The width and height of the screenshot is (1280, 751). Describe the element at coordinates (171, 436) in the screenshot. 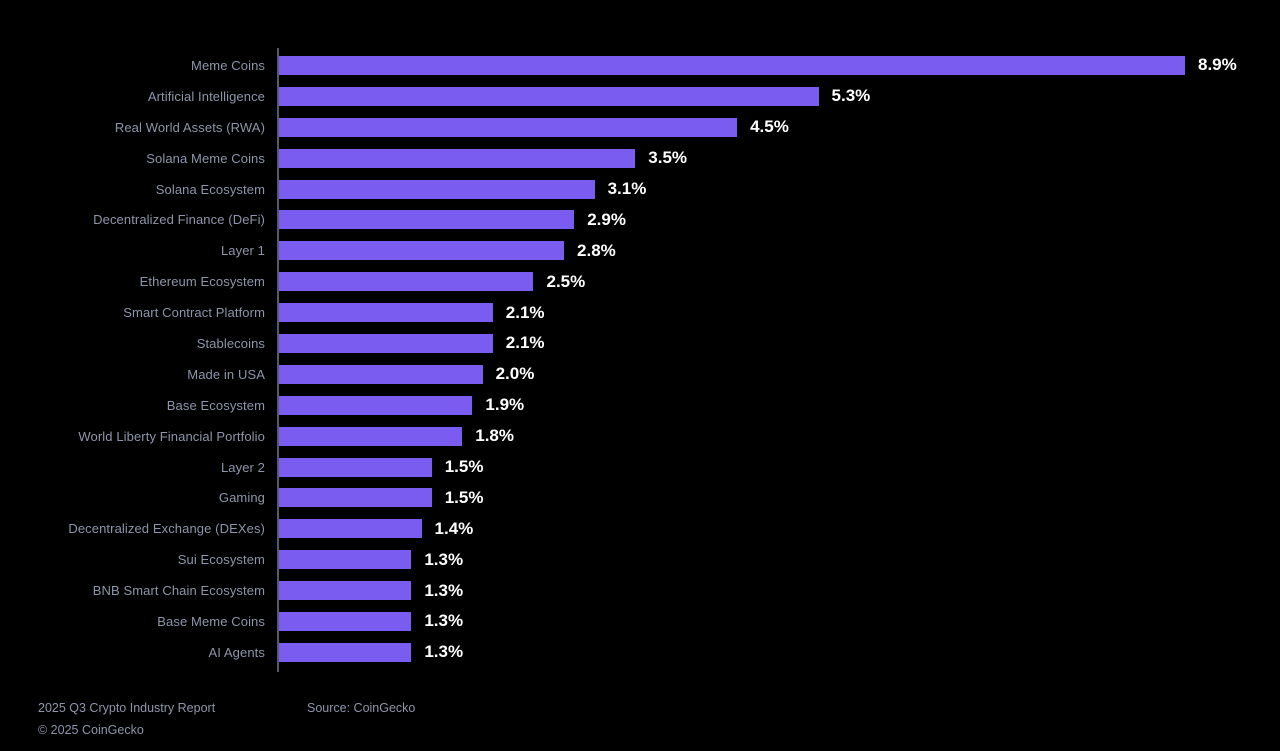

I see `category-label: World Liberty Financial Portfolio` at that location.